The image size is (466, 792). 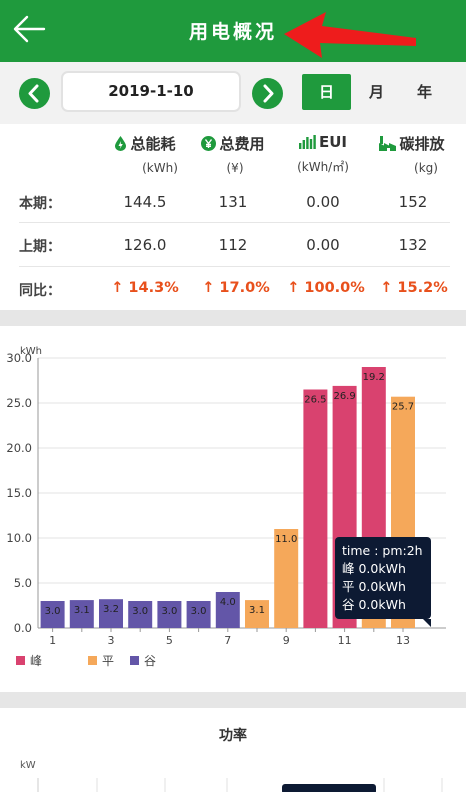 I want to click on column-header-cost: 总费用 (¥), so click(x=233, y=154).